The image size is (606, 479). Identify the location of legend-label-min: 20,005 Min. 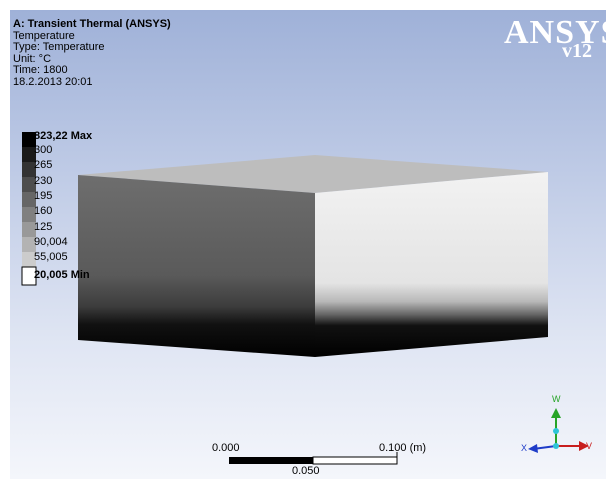
(62, 275).